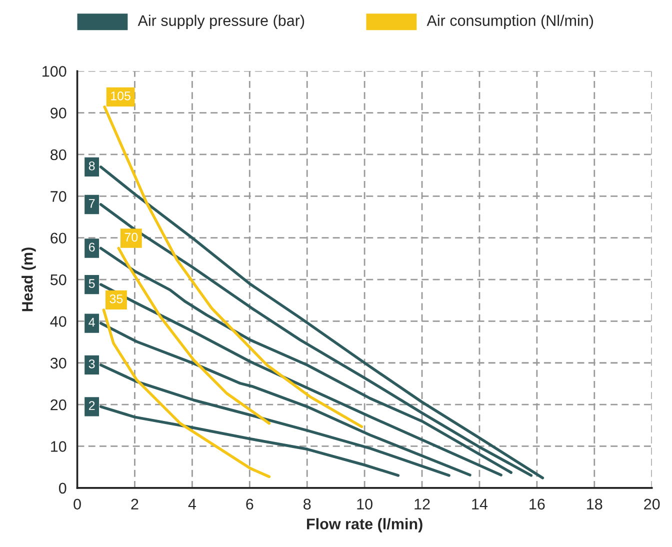 This screenshot has height=547, width=672. What do you see at coordinates (91, 247) in the screenshot?
I see `series-label: 6` at bounding box center [91, 247].